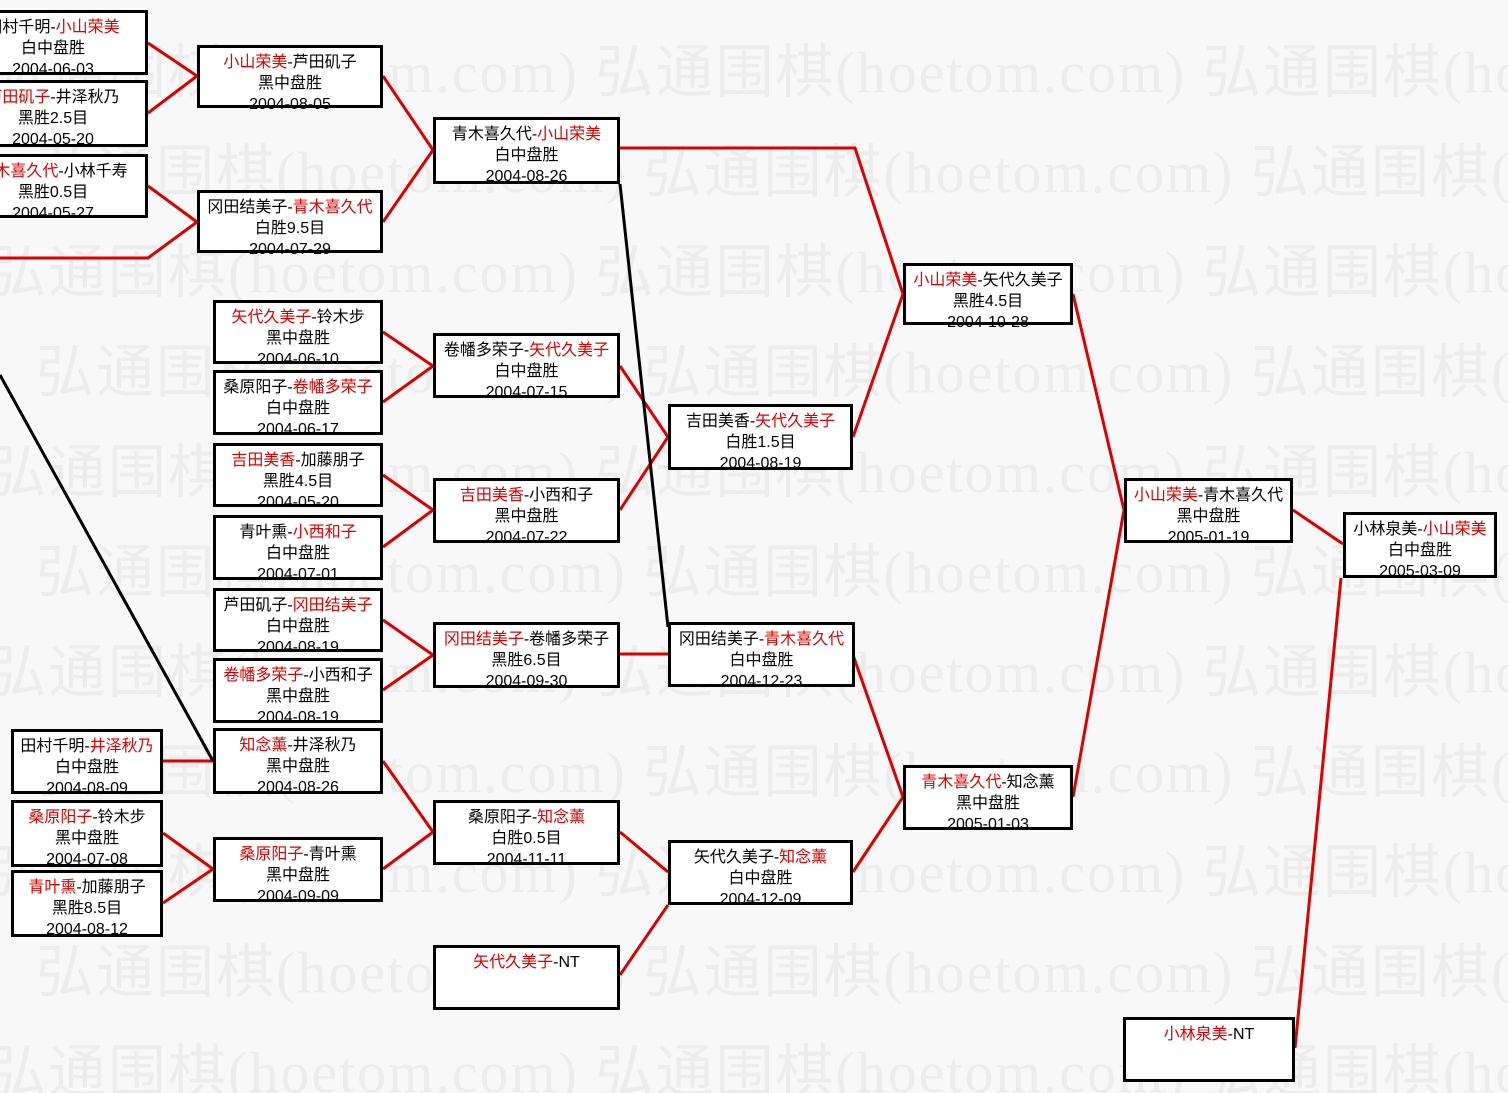  I want to click on match-date: 2004-09-30, so click(526, 681).